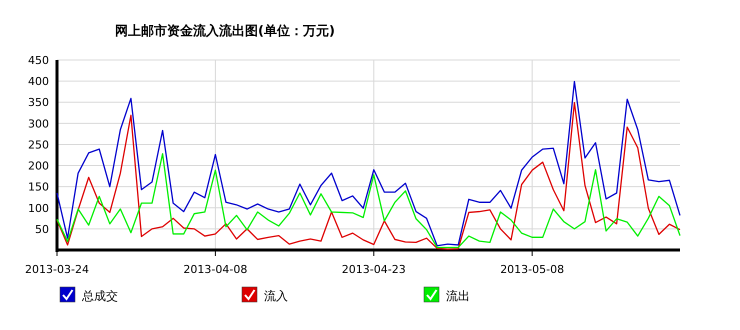 The height and width of the screenshot is (330, 740). What do you see at coordinates (38, 166) in the screenshot?
I see `y-tick-label: 200` at bounding box center [38, 166].